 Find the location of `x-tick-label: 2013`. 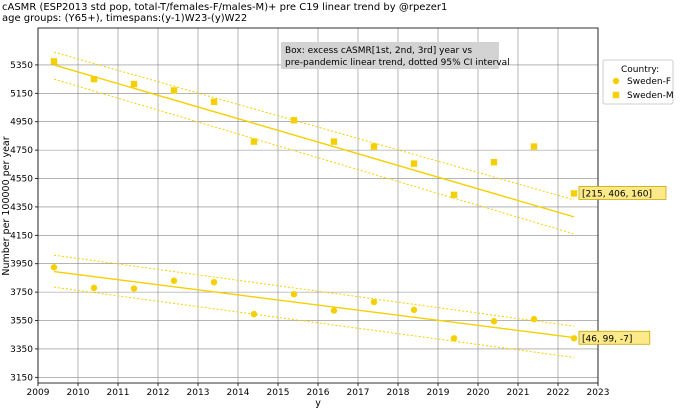

x-tick-label: 2013 is located at coordinates (198, 393).